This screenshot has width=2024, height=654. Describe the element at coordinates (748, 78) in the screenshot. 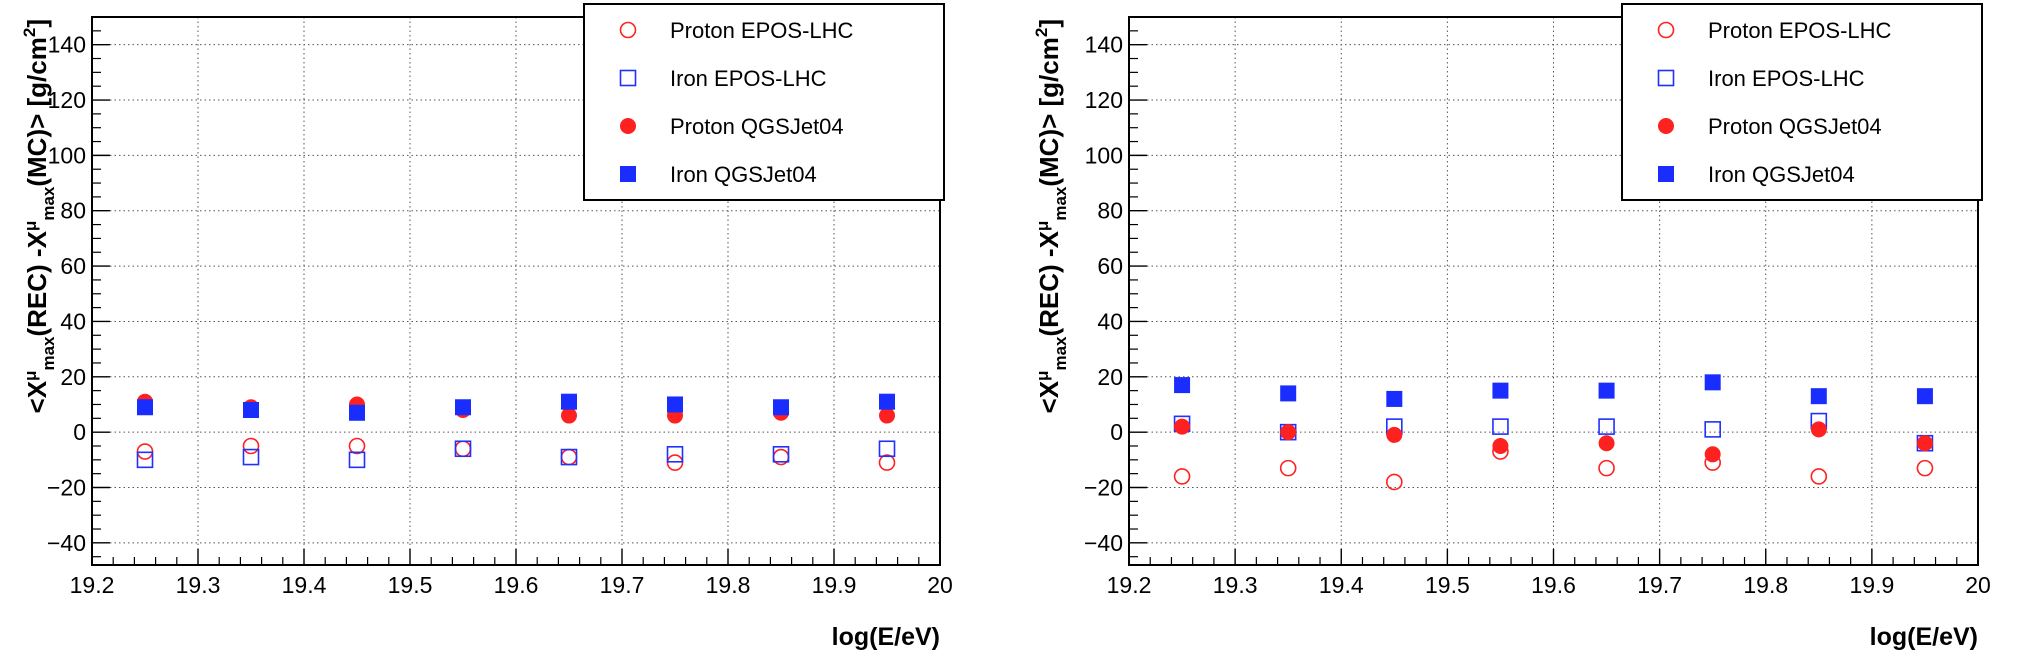

I see `legend-label: Iron EPOS-LHC` at that location.